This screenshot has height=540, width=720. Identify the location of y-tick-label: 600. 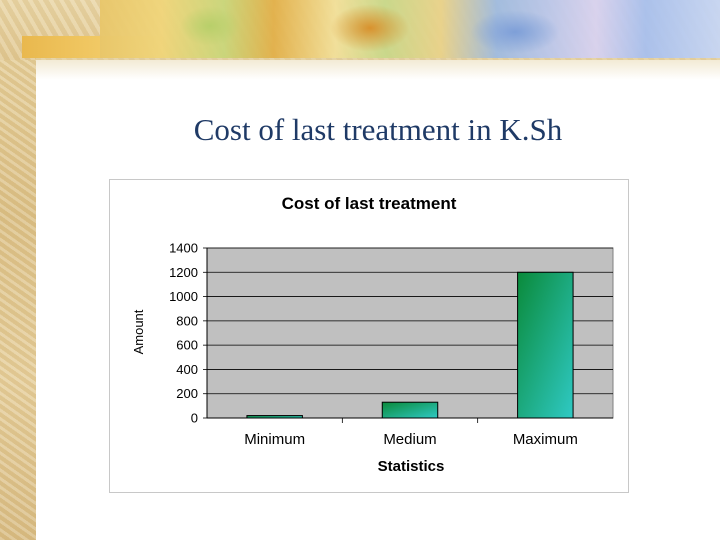
(187, 345).